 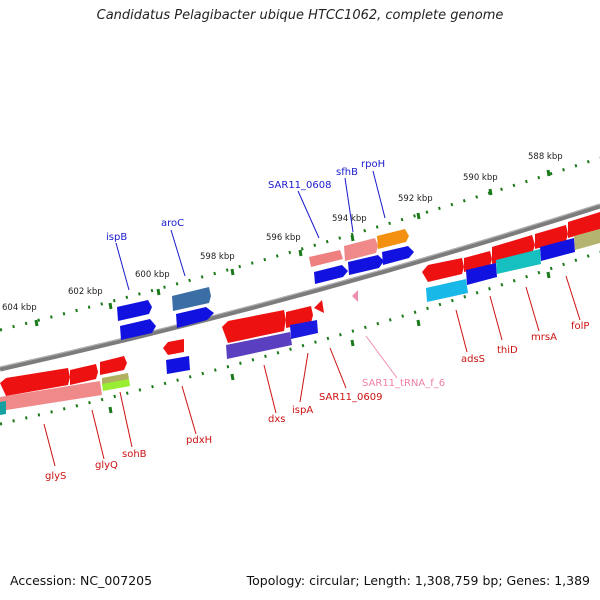 What do you see at coordinates (480, 178) in the screenshot?
I see `scale-label-590: 590 kbp` at bounding box center [480, 178].